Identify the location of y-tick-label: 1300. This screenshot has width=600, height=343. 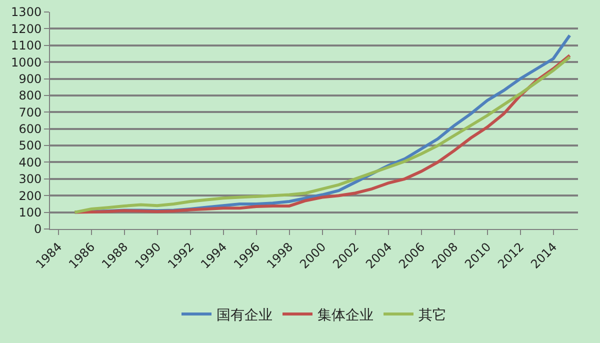
(26, 12).